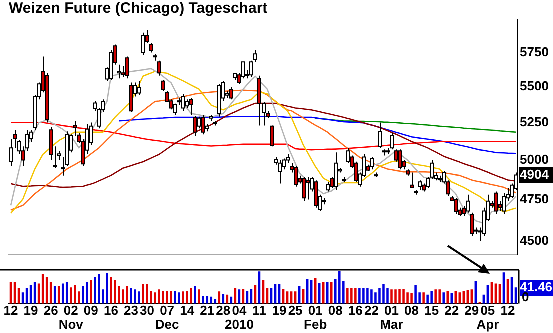  What do you see at coordinates (534, 122) in the screenshot?
I see `y-tick-label: 5250` at bounding box center [534, 122].